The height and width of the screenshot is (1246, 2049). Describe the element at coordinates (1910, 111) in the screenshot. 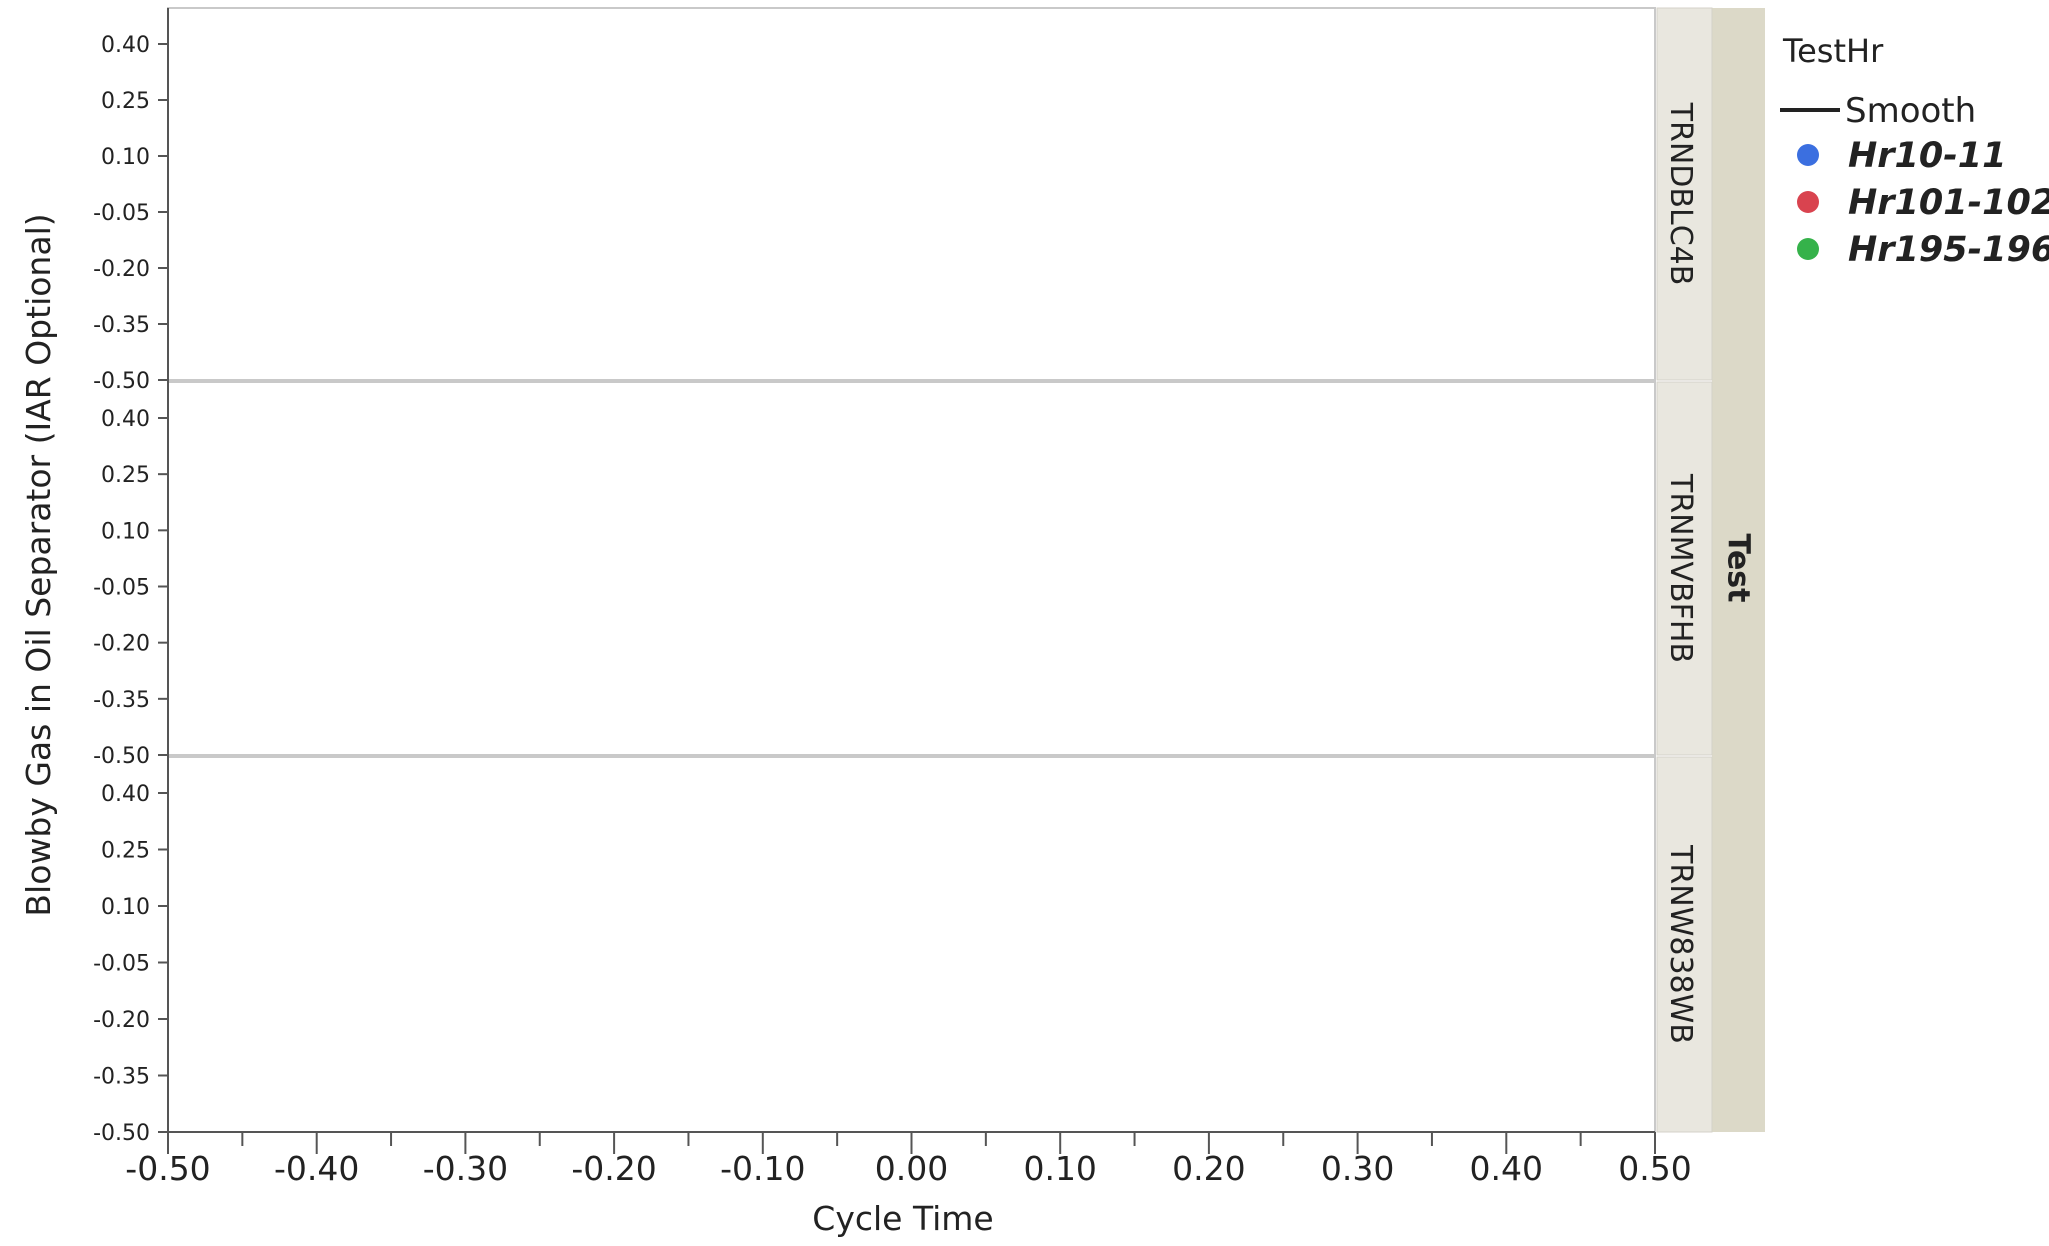

I see `legend-smooth-label: Smooth` at that location.